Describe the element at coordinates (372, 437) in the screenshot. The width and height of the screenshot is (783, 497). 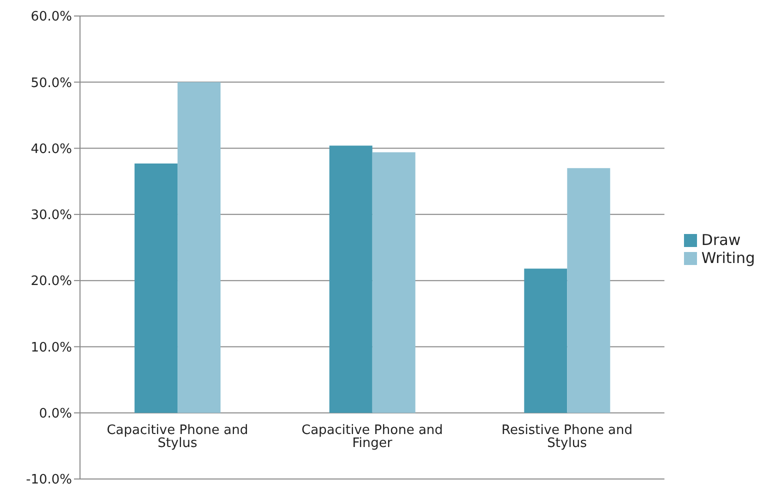
I see `x-tick-label: Capacitive Phone and Finger` at that location.